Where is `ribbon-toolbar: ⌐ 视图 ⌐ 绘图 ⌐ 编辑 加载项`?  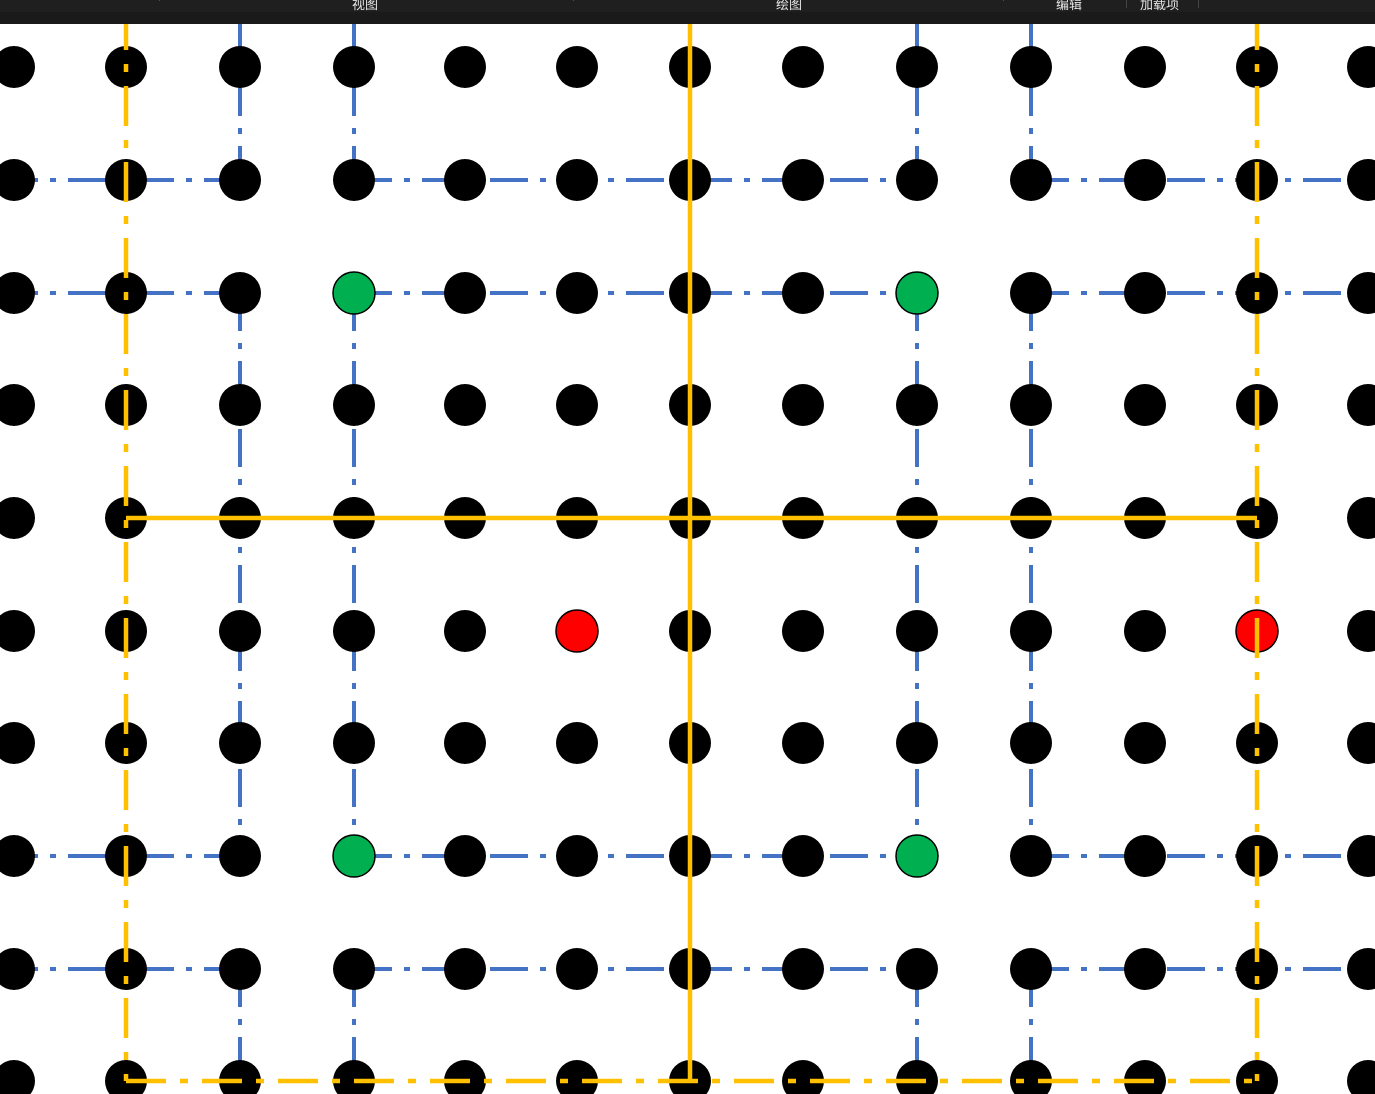 ribbon-toolbar: ⌐ 视图 ⌐ 绘图 ⌐ 编辑 加载项 is located at coordinates (687, 12).